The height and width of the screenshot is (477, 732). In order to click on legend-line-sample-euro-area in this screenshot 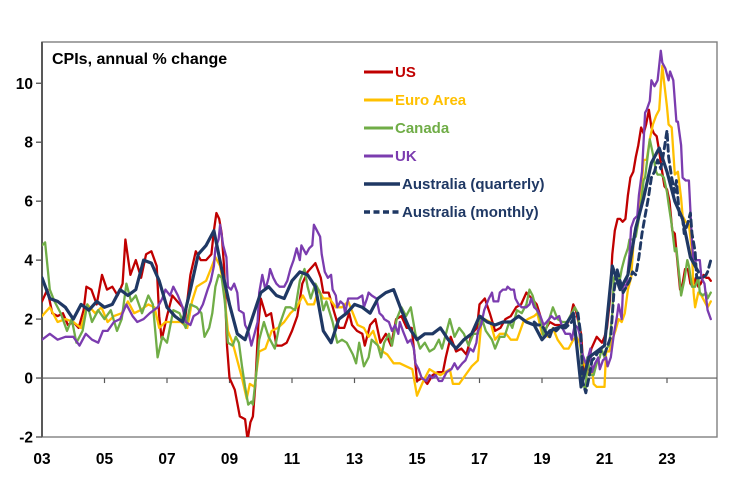, I will do `click(378, 100)`.